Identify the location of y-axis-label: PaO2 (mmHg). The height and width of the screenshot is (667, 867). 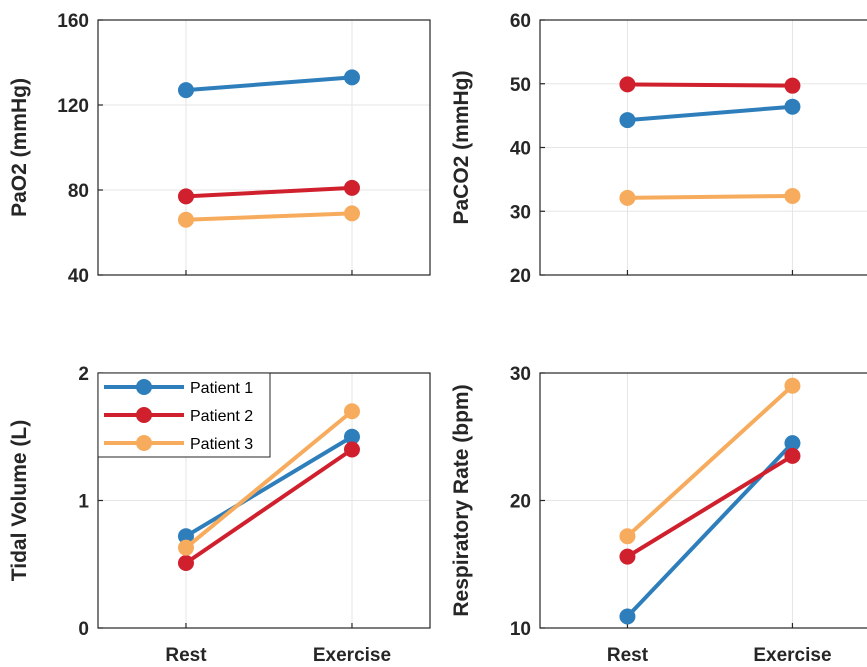
(19, 147).